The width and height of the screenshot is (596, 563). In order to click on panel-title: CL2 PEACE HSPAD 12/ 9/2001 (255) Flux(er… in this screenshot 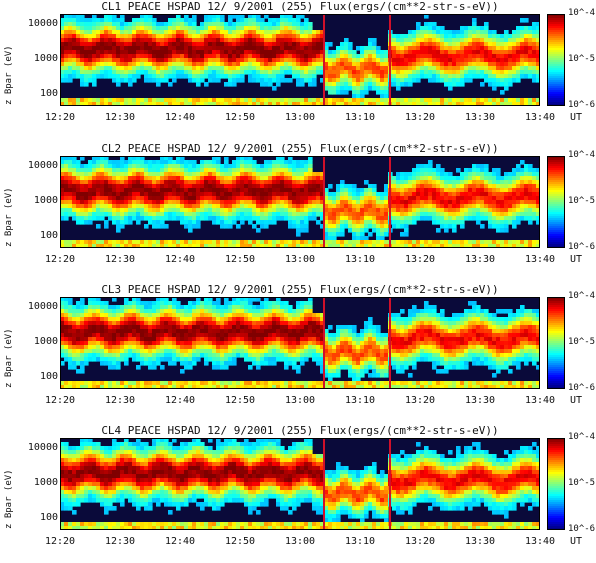, I will do `click(300, 148)`.